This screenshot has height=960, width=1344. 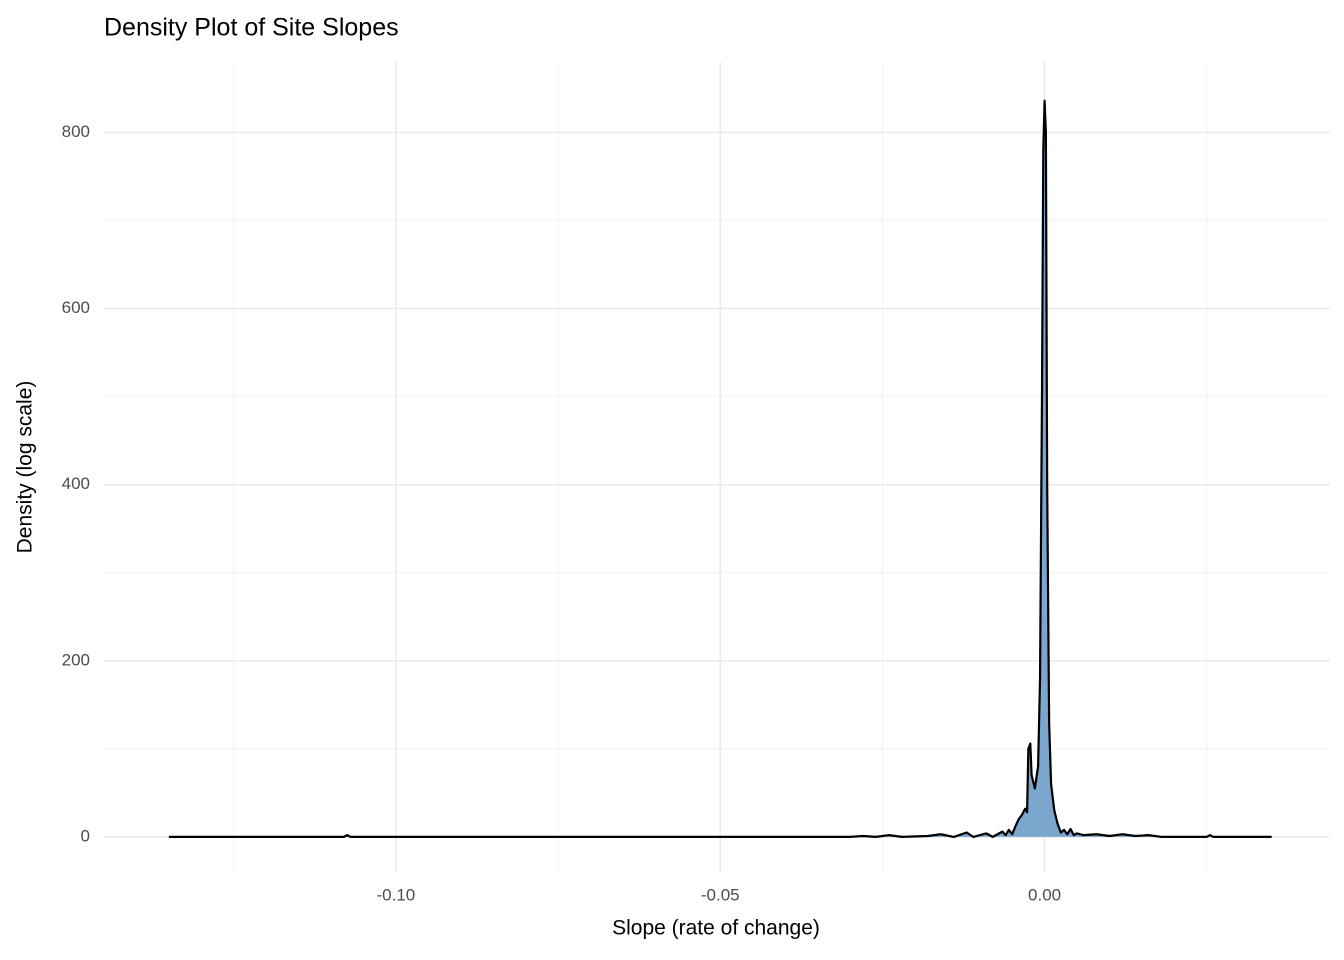 I want to click on x-tick-label: -0.10, so click(x=396, y=894).